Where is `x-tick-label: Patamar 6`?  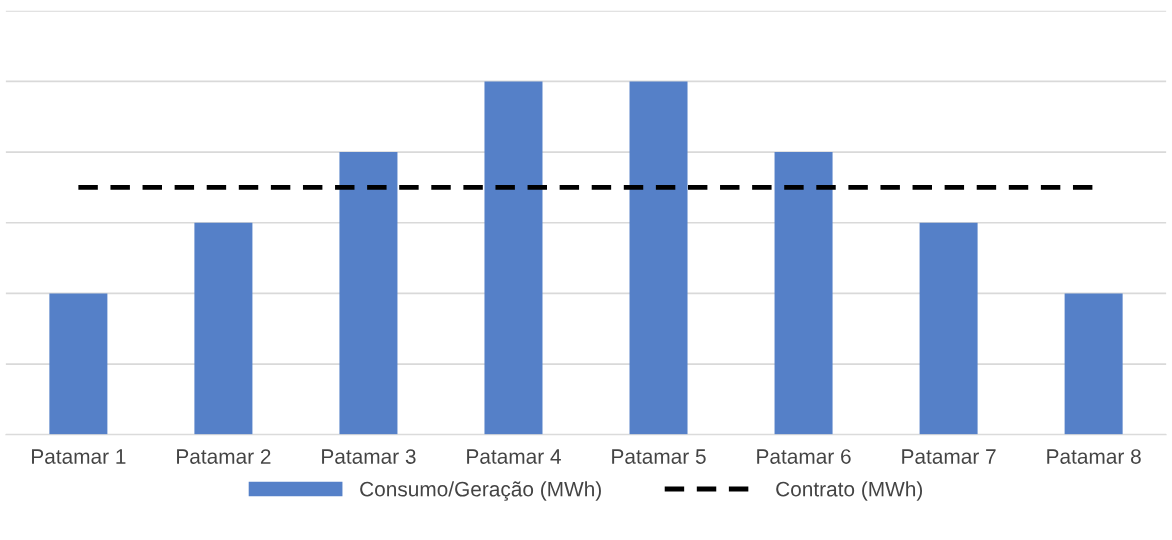
x-tick-label: Patamar 6 is located at coordinates (804, 456).